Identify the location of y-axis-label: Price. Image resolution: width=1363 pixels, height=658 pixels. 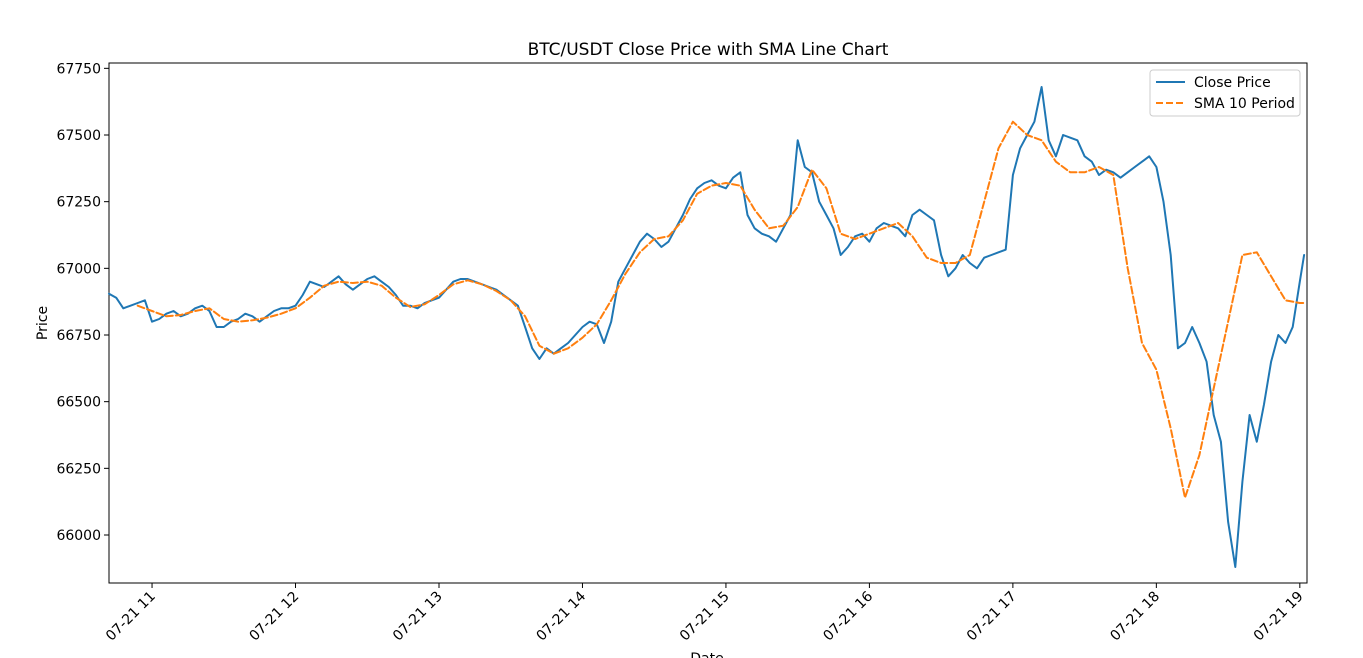
(43, 323).